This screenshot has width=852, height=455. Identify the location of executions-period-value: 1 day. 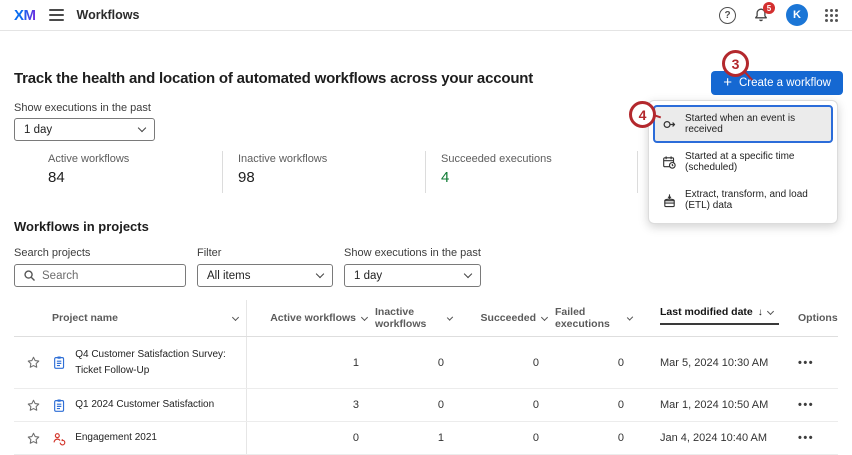
(38, 129).